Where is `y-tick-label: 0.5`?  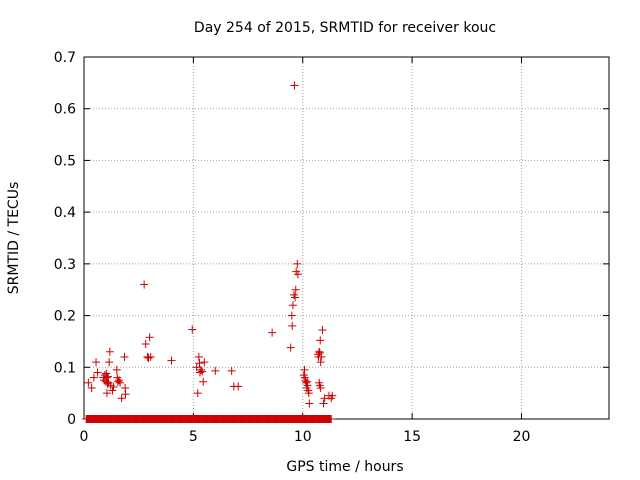
y-tick-label: 0.5 is located at coordinates (65, 161).